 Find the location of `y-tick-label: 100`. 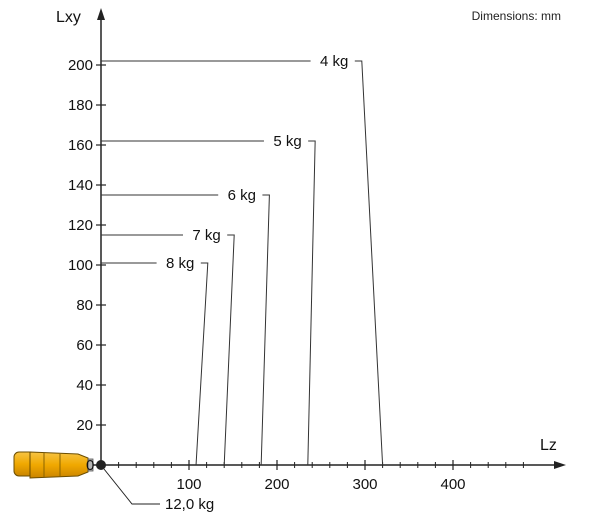

y-tick-label: 100 is located at coordinates (80, 265).